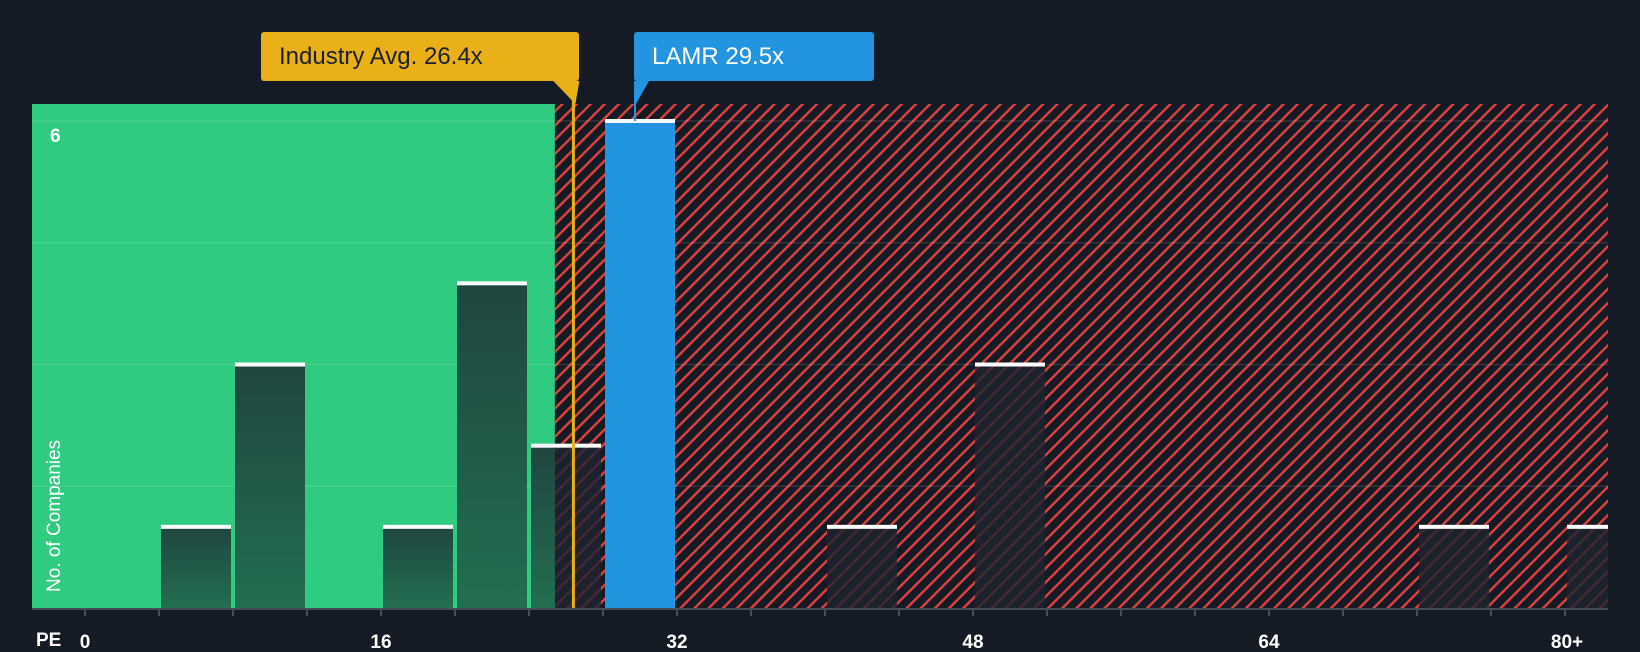 Image resolution: width=1640 pixels, height=652 pixels. I want to click on x-tick-label: 0, so click(85, 641).